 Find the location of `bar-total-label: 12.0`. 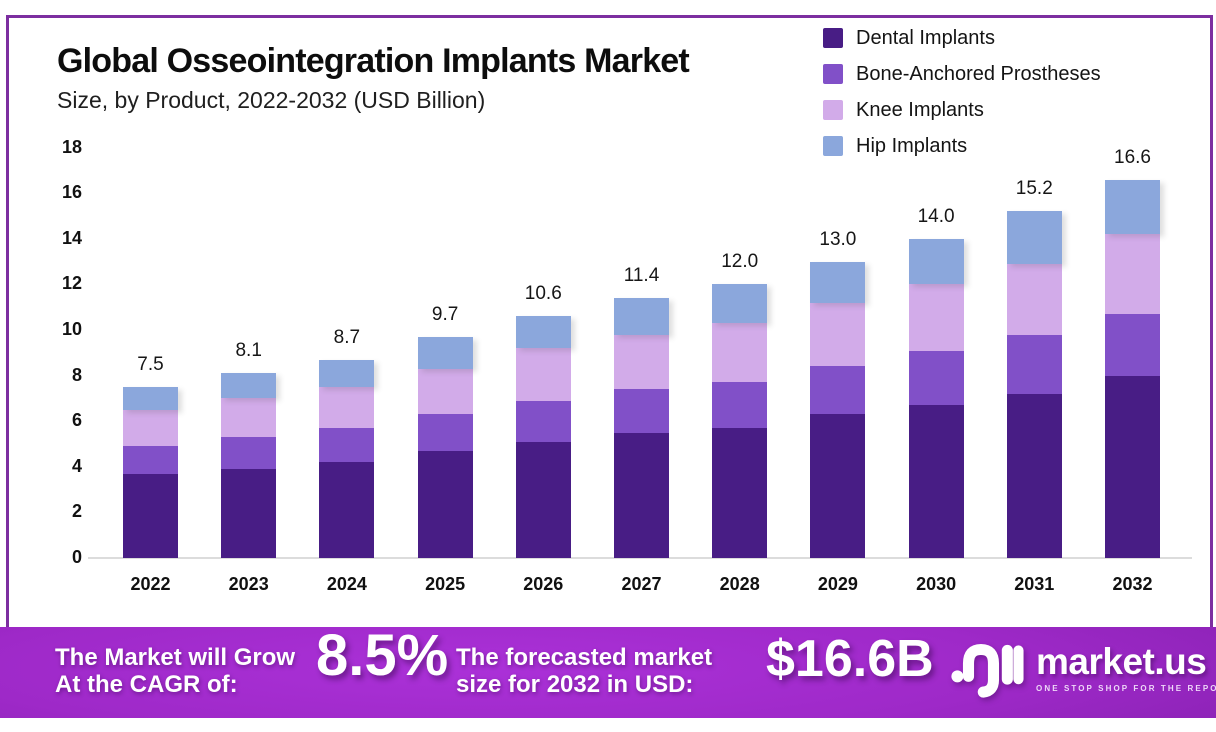

bar-total-label: 12.0 is located at coordinates (740, 262).